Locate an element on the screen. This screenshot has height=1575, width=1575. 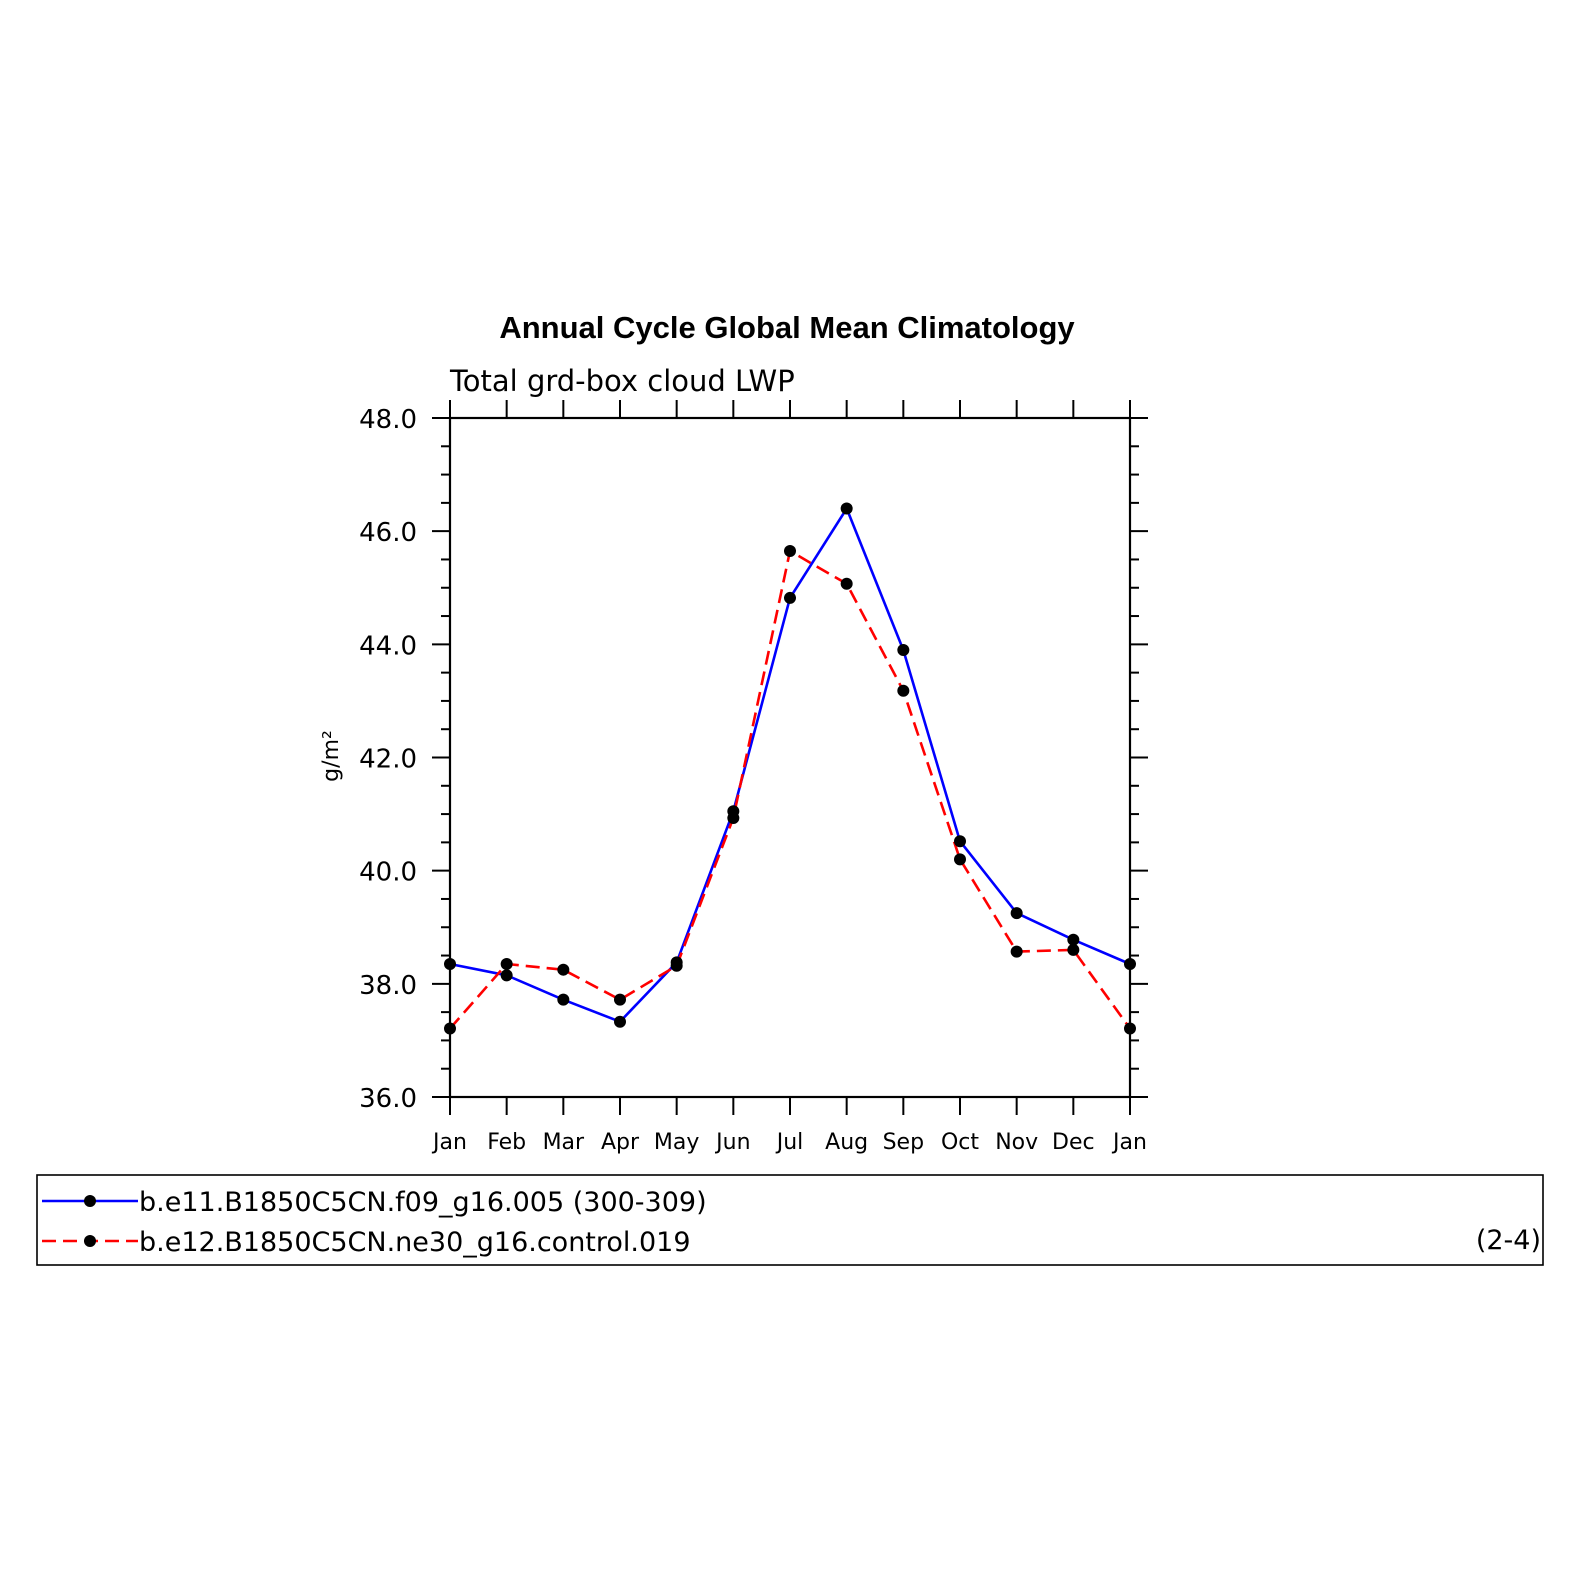
x-tick-label: Jun is located at coordinates (732, 1142).